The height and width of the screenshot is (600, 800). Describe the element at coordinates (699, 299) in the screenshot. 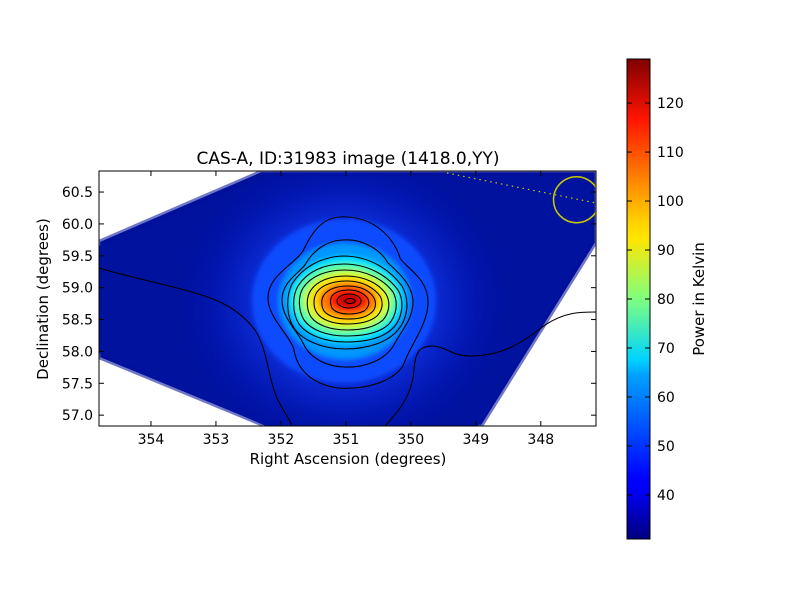

I see `colorbar-label: Power in Kelvin` at that location.